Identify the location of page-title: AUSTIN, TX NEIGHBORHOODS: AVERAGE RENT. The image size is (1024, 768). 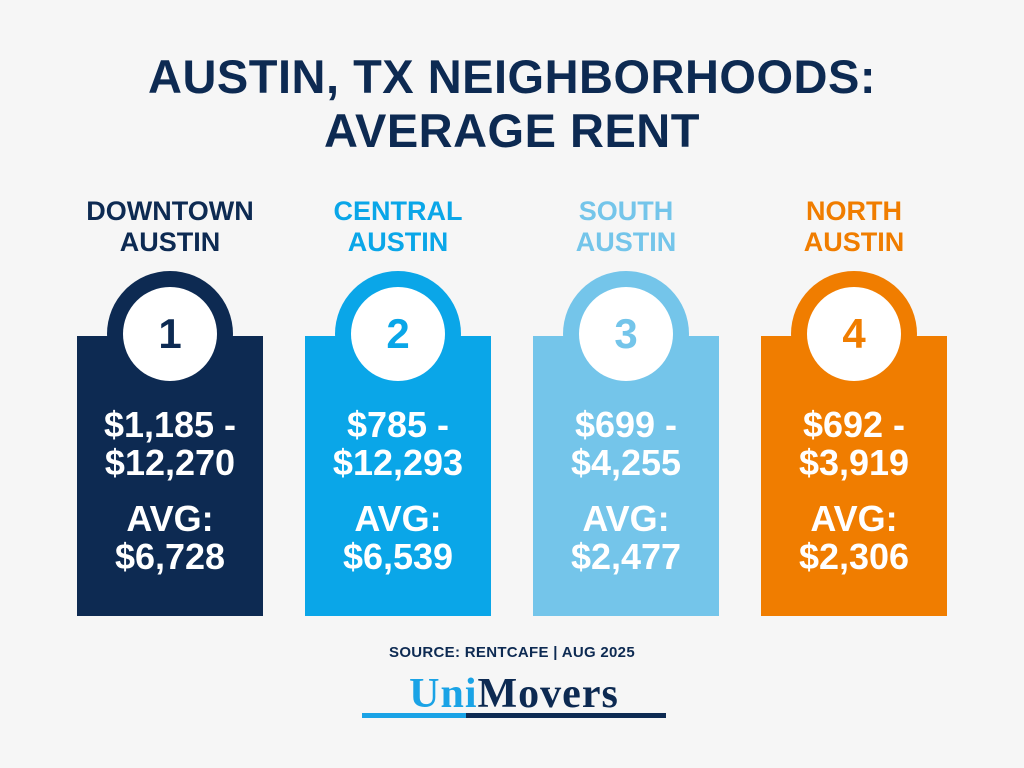
(512, 104).